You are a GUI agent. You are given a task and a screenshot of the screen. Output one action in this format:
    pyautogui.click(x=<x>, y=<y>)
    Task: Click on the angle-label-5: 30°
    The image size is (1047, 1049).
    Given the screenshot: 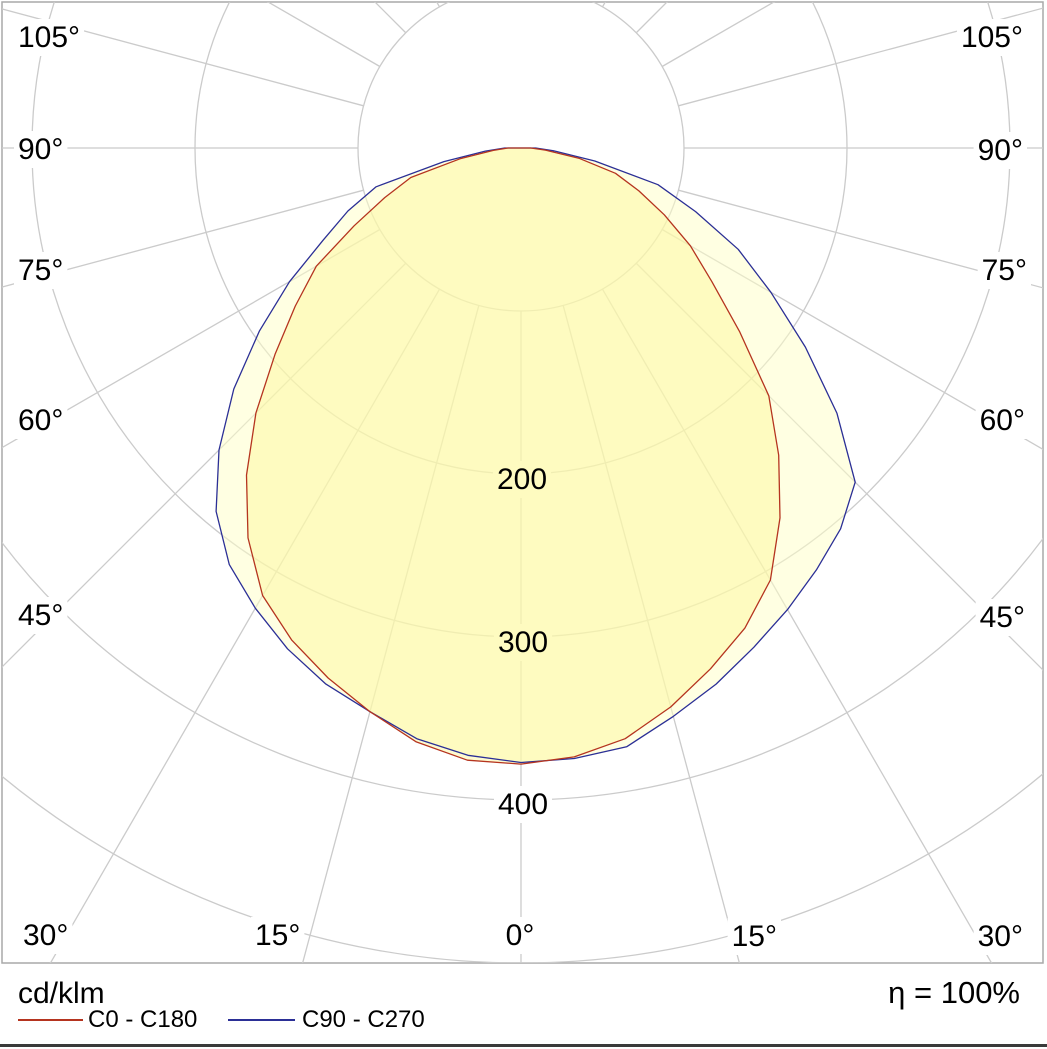 What is the action you would take?
    pyautogui.click(x=45, y=935)
    